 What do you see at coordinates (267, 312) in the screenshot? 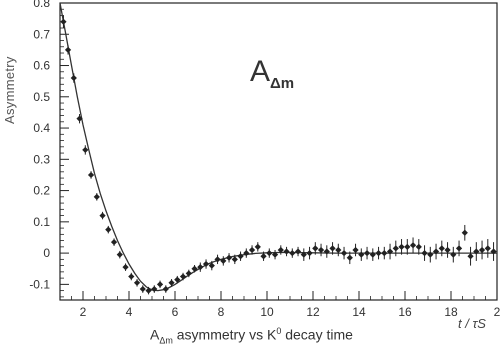
I see `x-tick-label: 10` at bounding box center [267, 312].